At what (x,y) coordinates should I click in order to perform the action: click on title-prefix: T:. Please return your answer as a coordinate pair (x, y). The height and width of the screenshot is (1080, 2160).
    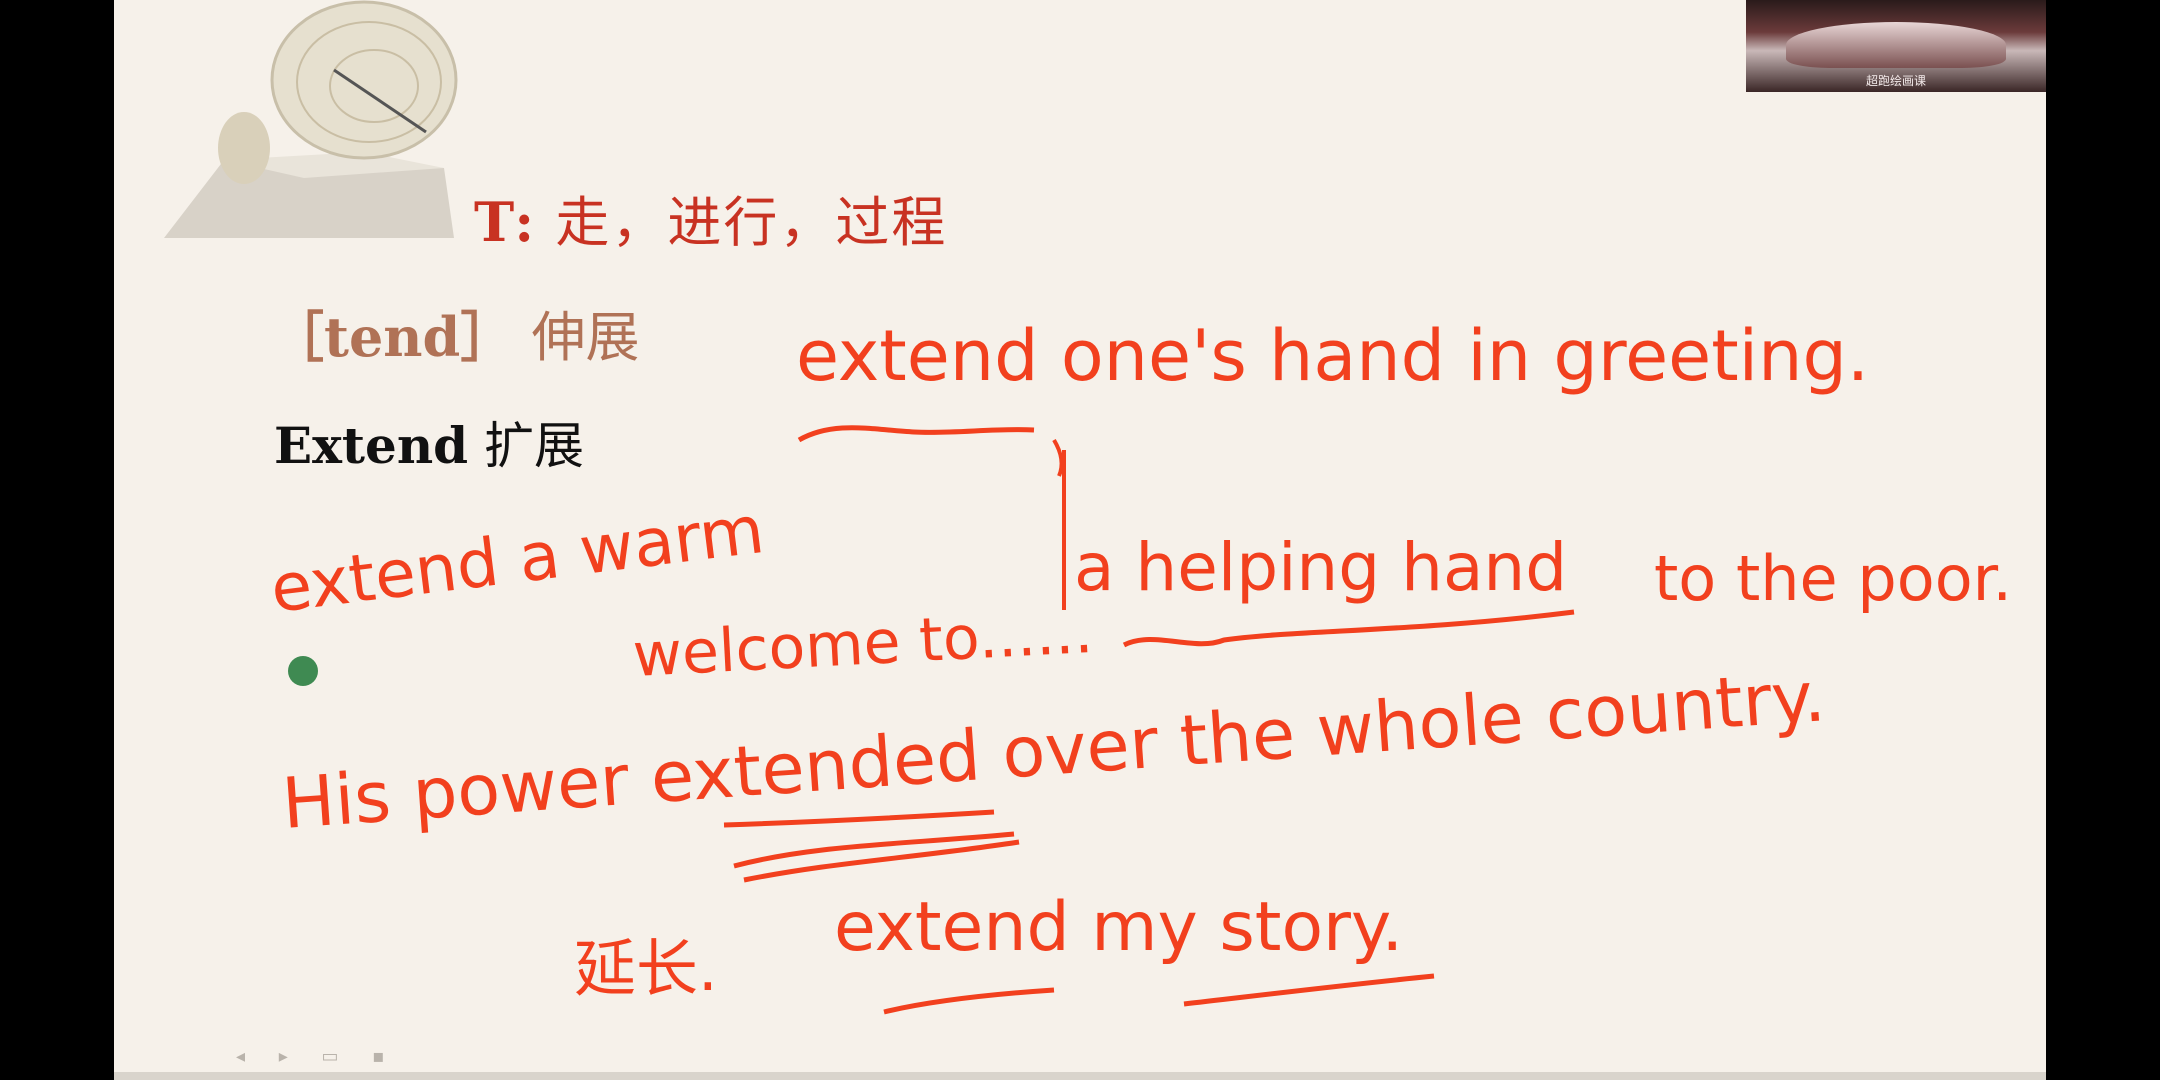
    Looking at the image, I should click on (505, 222).